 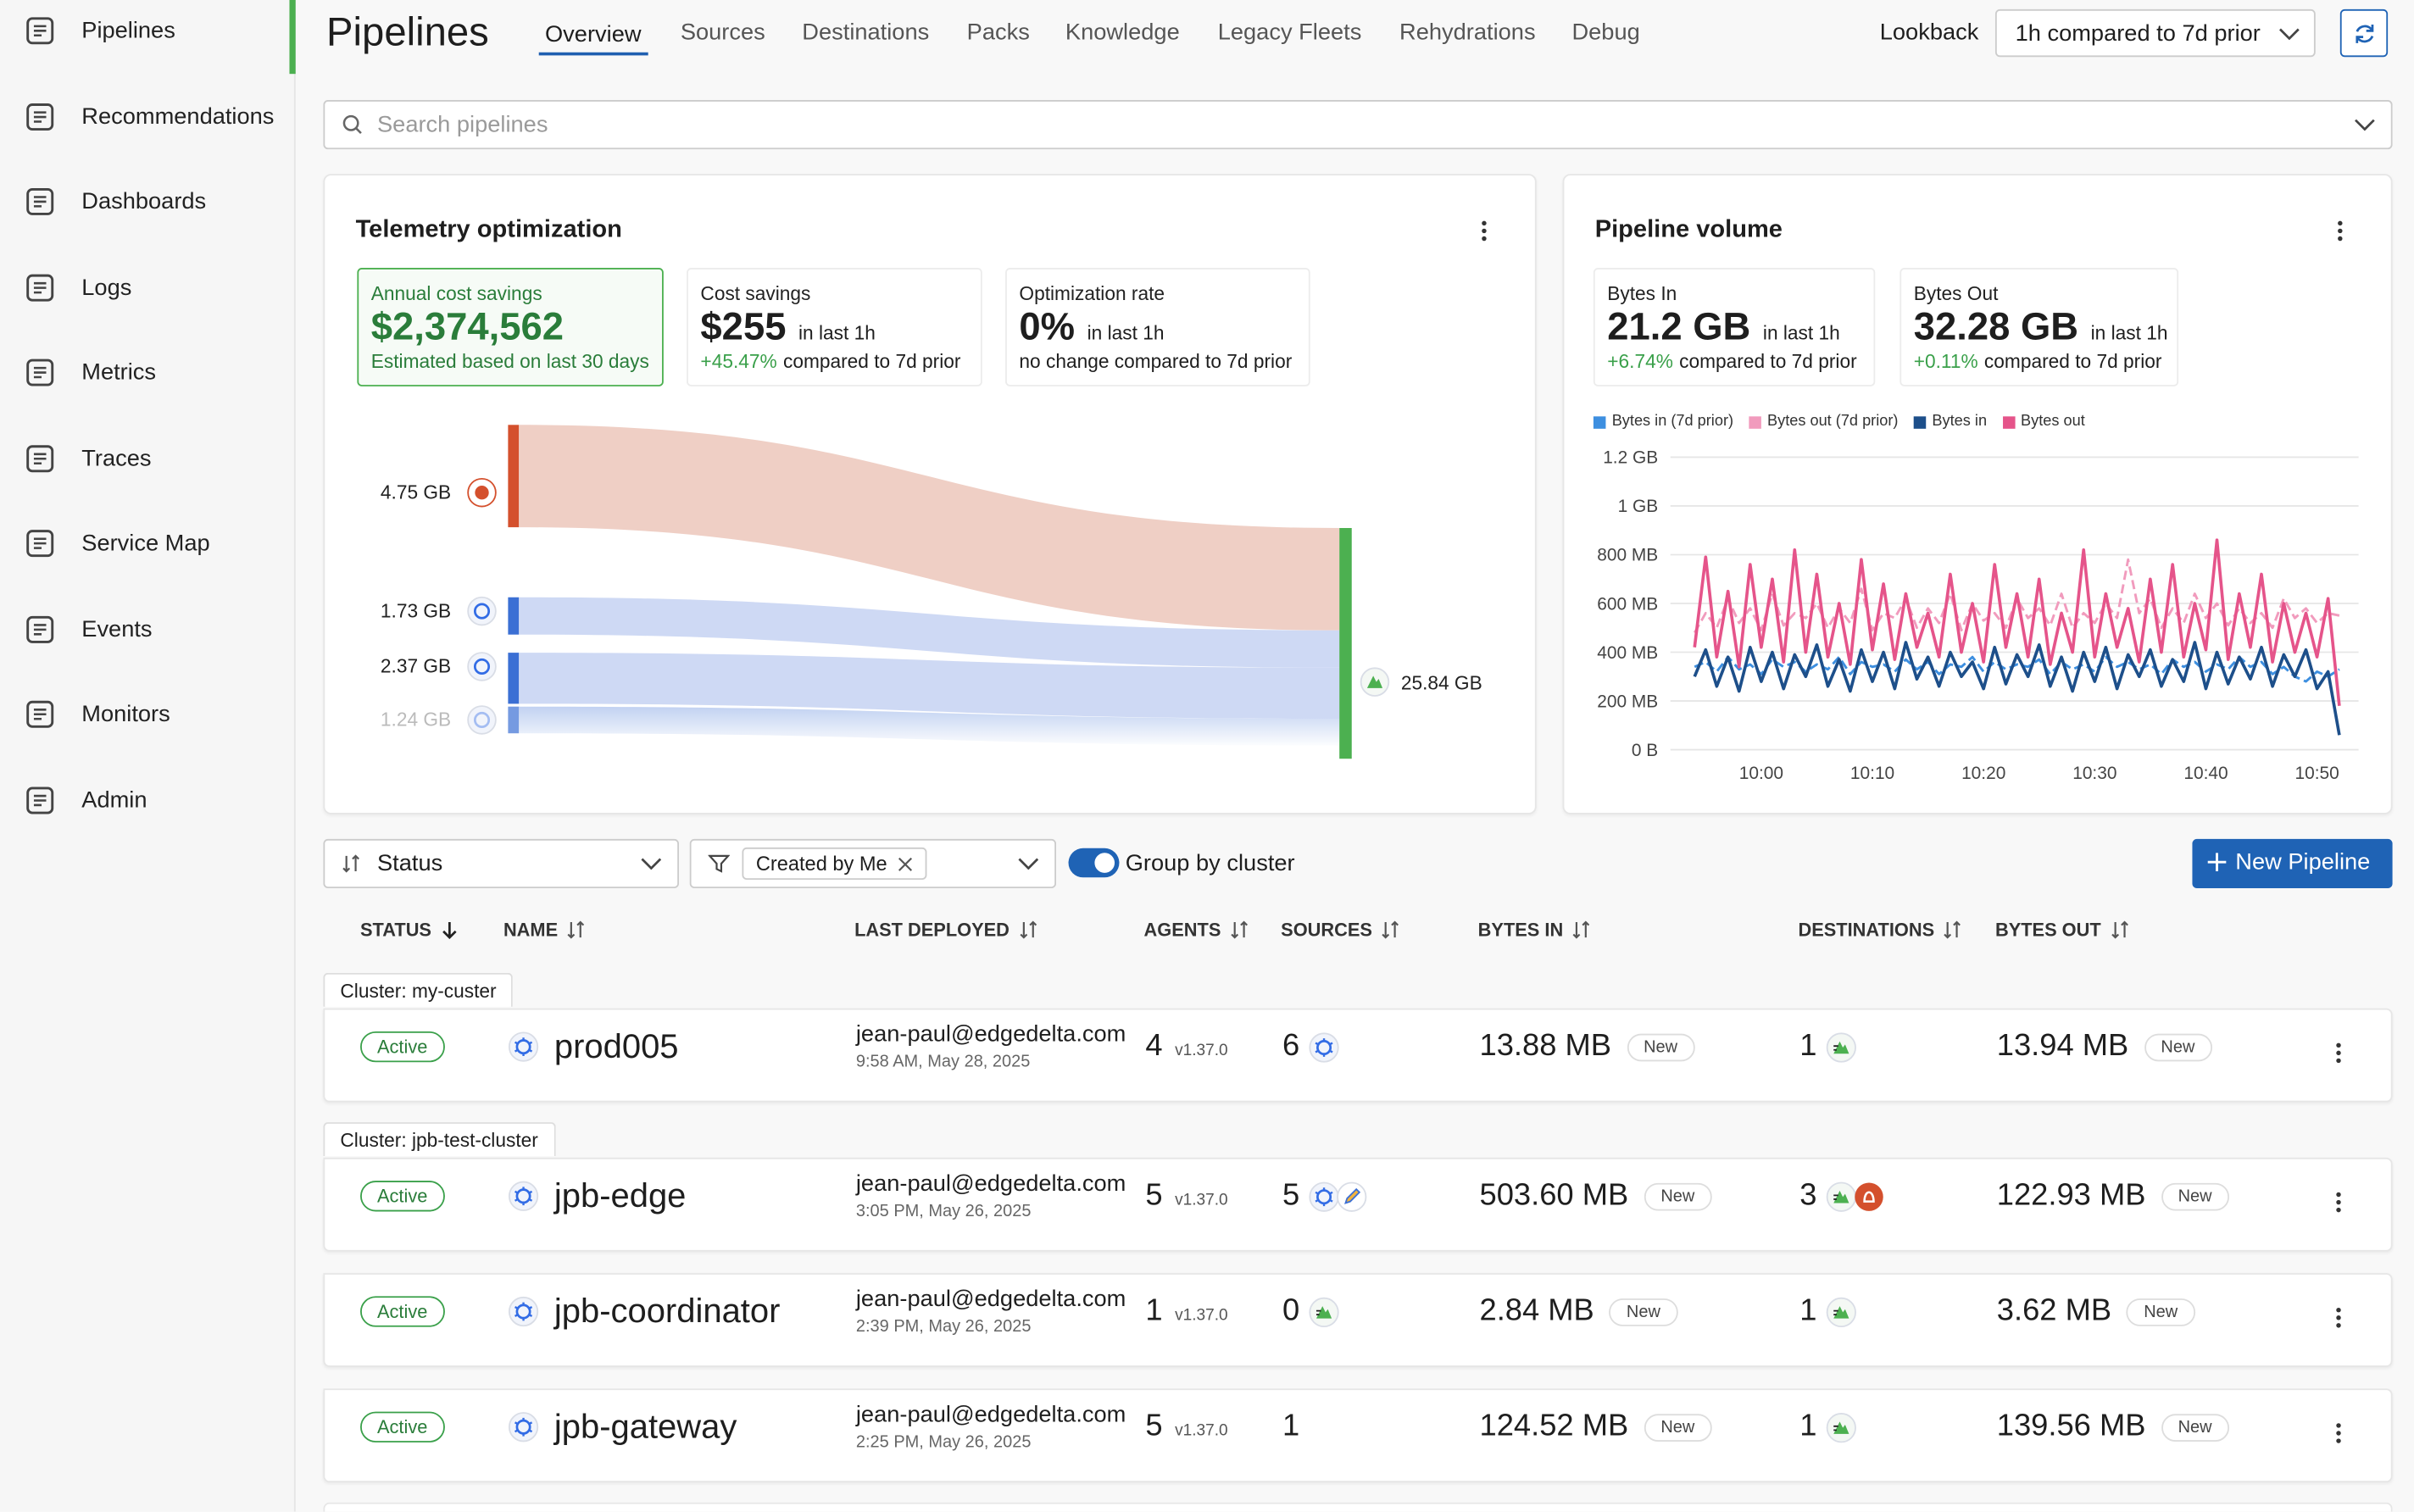 What do you see at coordinates (128, 30) in the screenshot?
I see `nav-item: Pipelines` at bounding box center [128, 30].